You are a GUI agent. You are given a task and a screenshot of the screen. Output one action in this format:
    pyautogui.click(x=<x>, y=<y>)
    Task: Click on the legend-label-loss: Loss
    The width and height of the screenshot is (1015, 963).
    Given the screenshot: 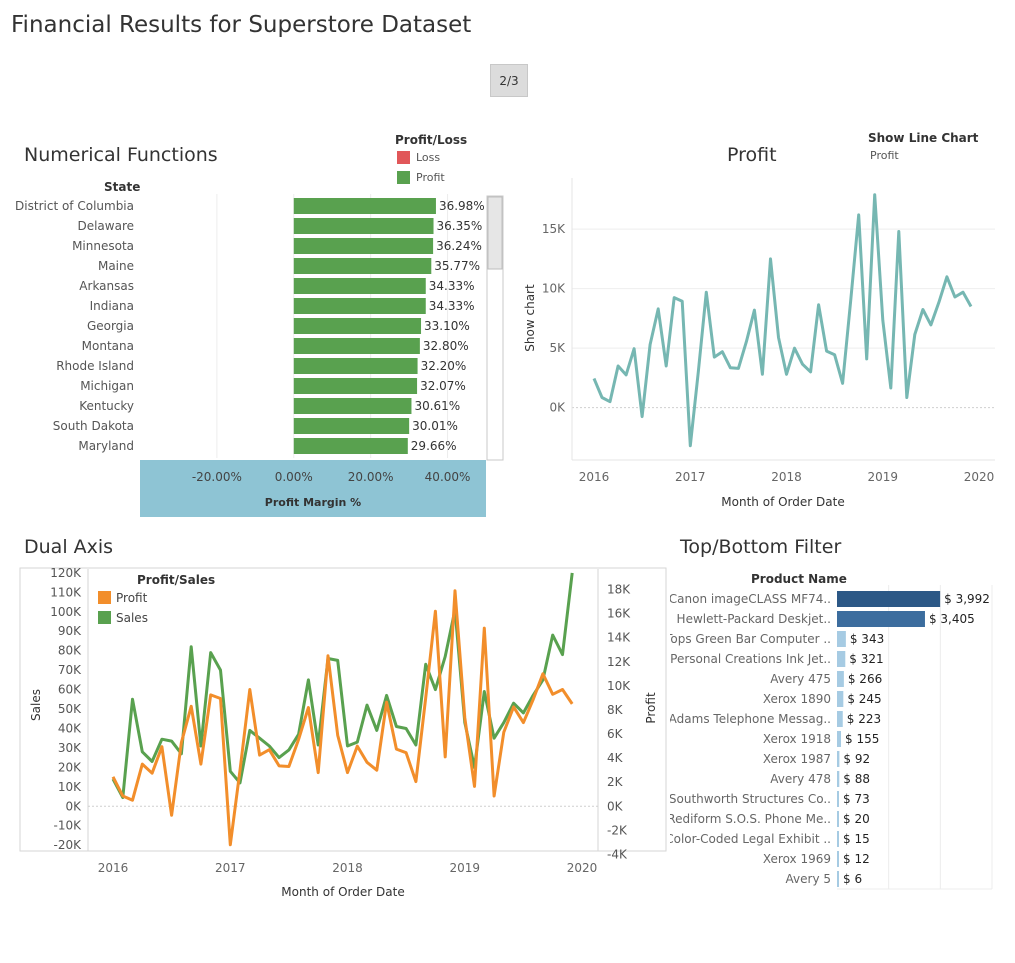 What is the action you would take?
    pyautogui.click(x=428, y=157)
    